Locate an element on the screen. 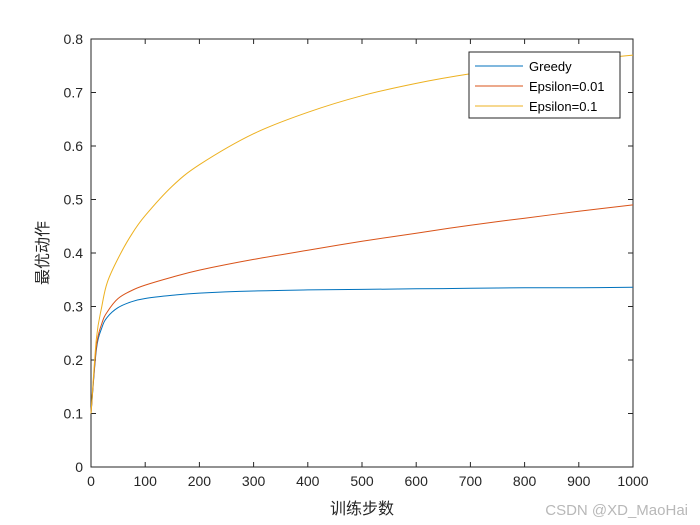  x-tick-label: 800 is located at coordinates (525, 481).